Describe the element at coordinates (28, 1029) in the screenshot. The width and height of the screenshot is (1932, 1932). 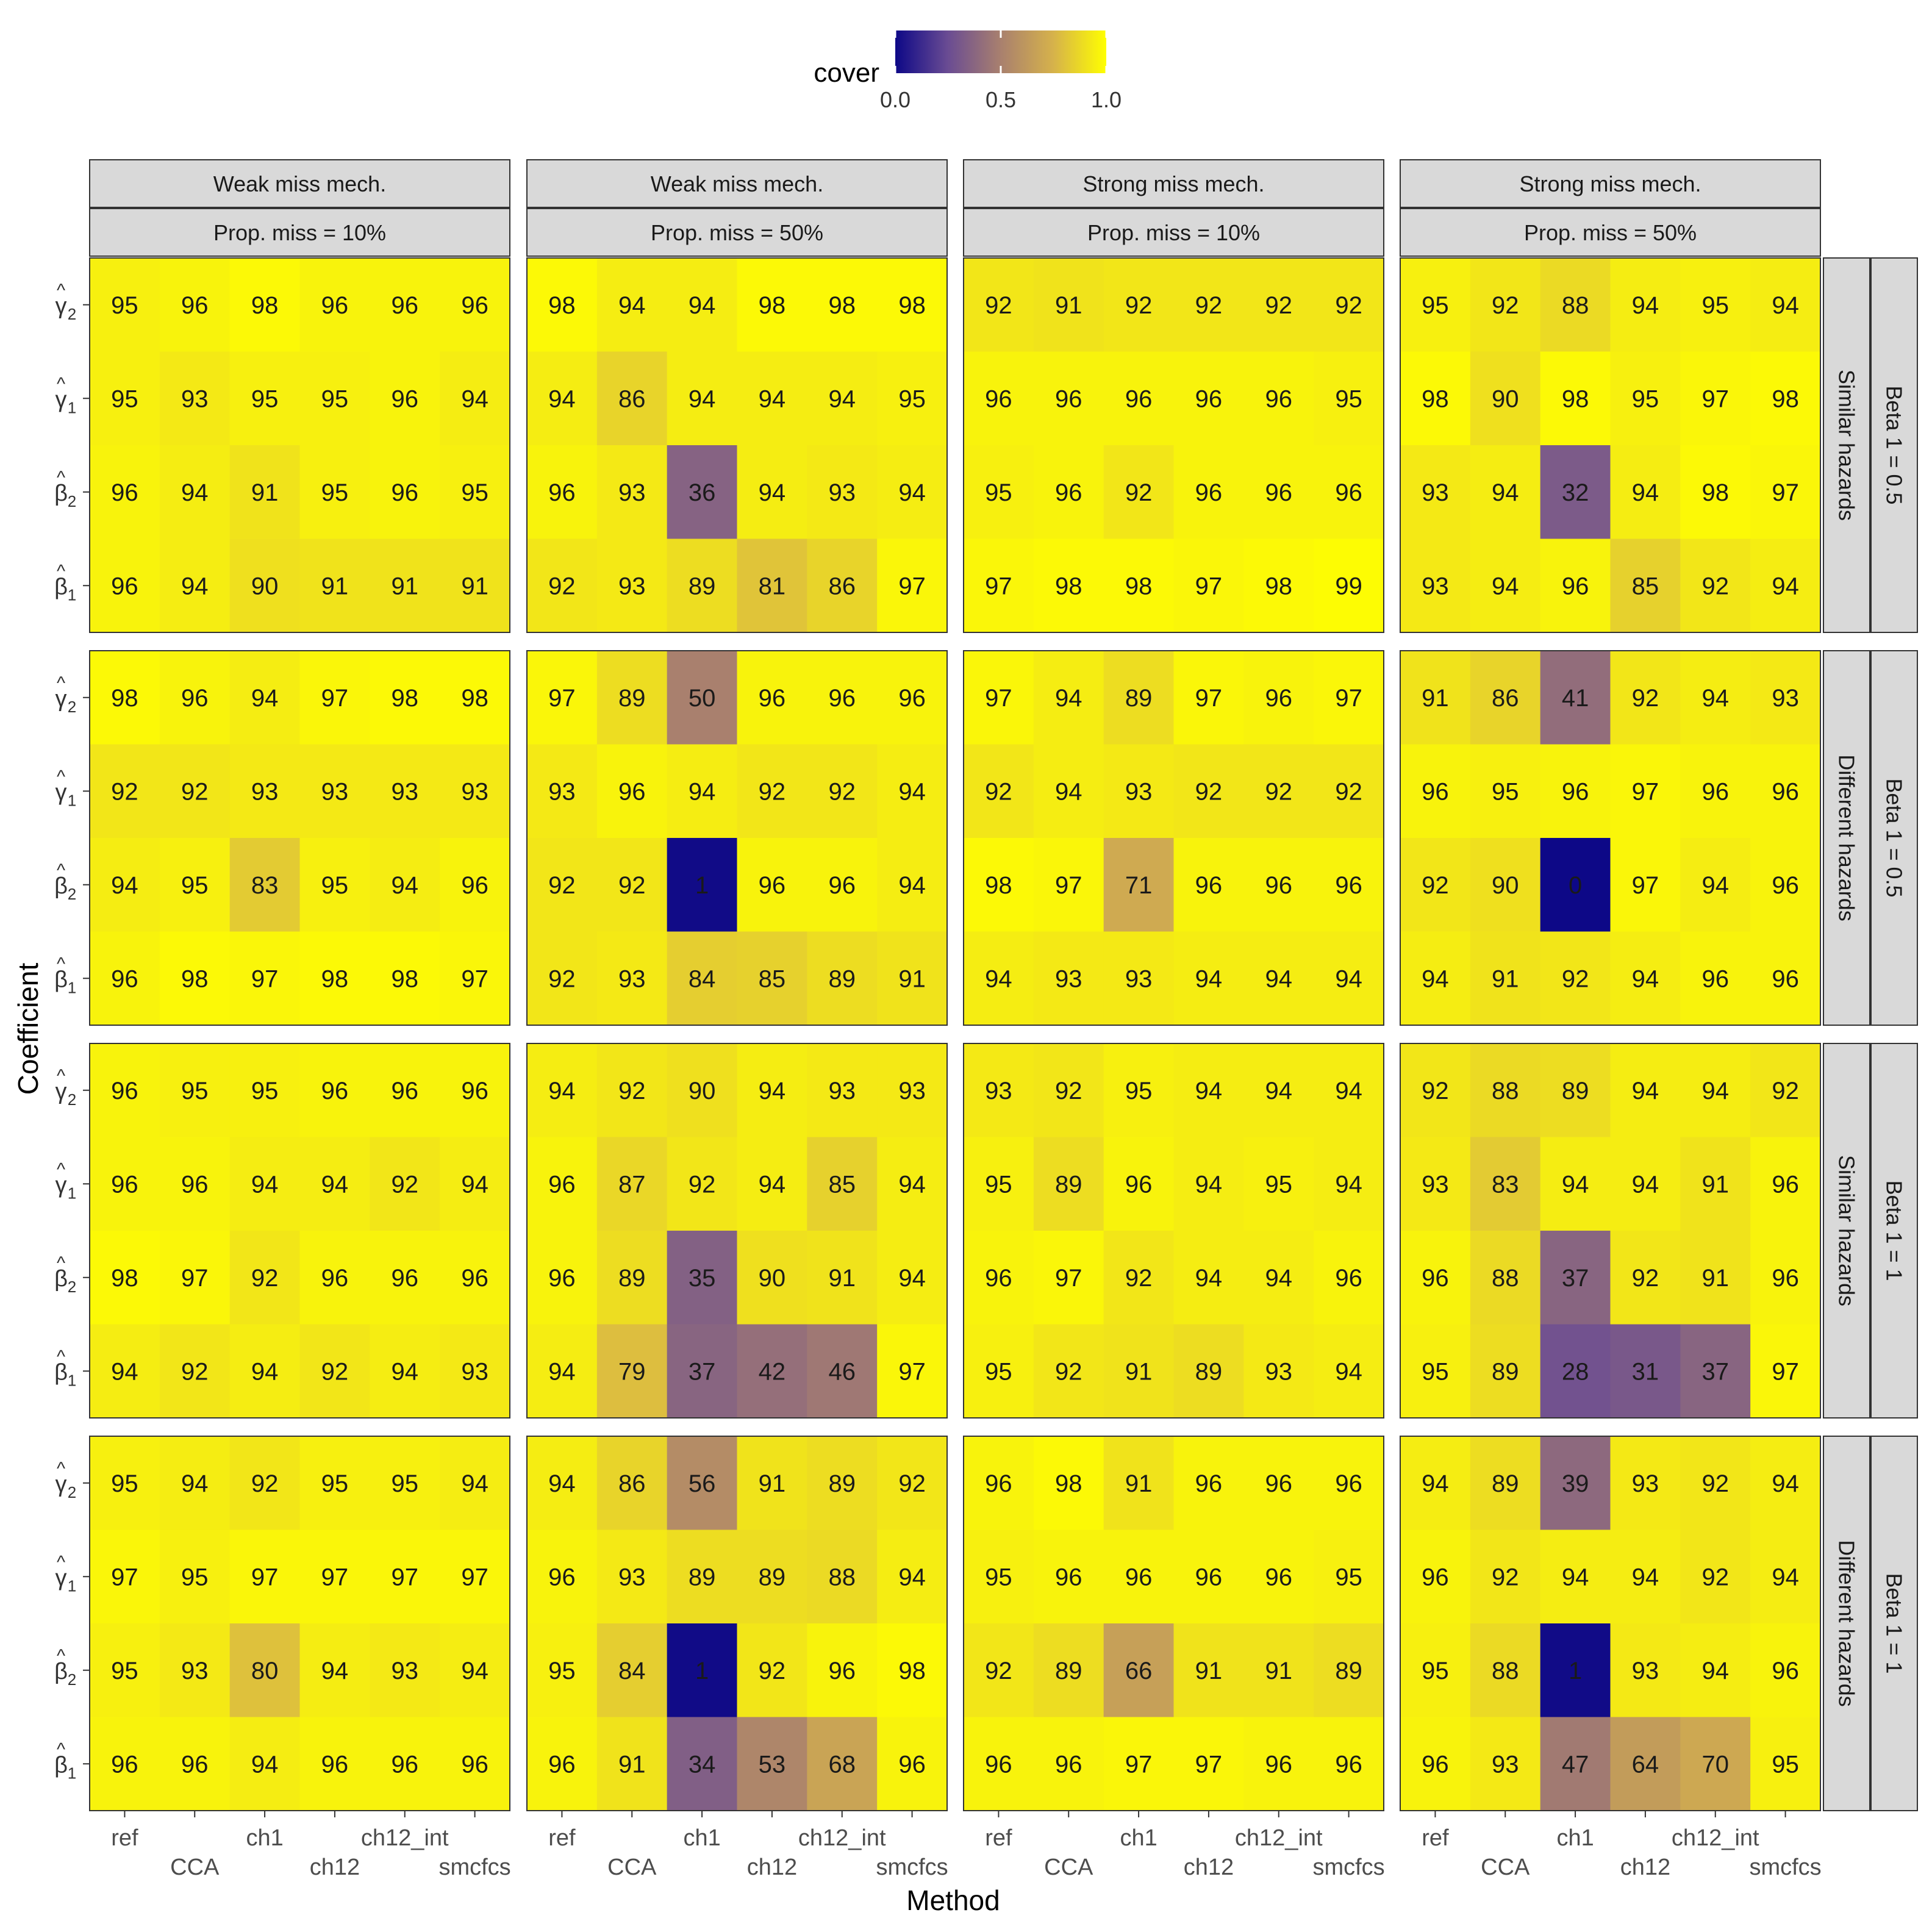
I see `y-axis-title: Coefficient` at that location.